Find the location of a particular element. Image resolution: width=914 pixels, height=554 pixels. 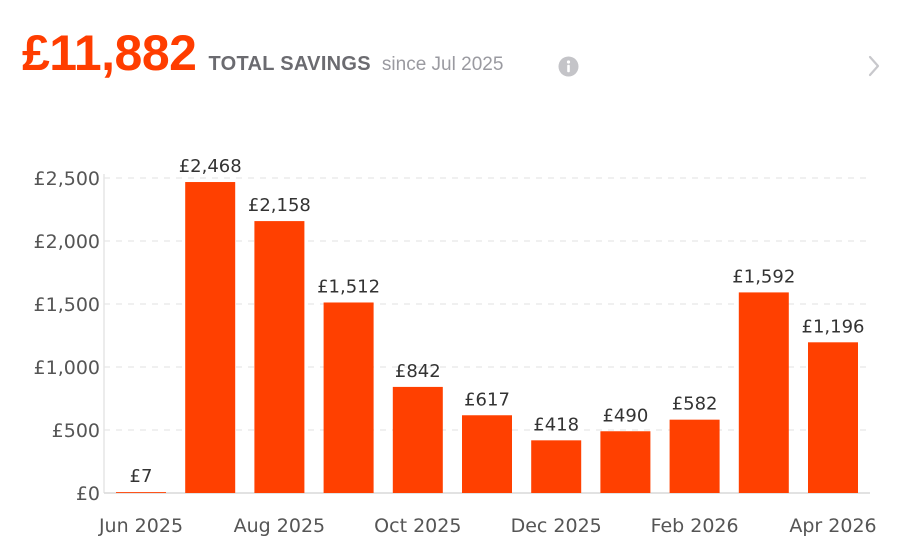

x-tick-label: Dec 2025 is located at coordinates (556, 526).